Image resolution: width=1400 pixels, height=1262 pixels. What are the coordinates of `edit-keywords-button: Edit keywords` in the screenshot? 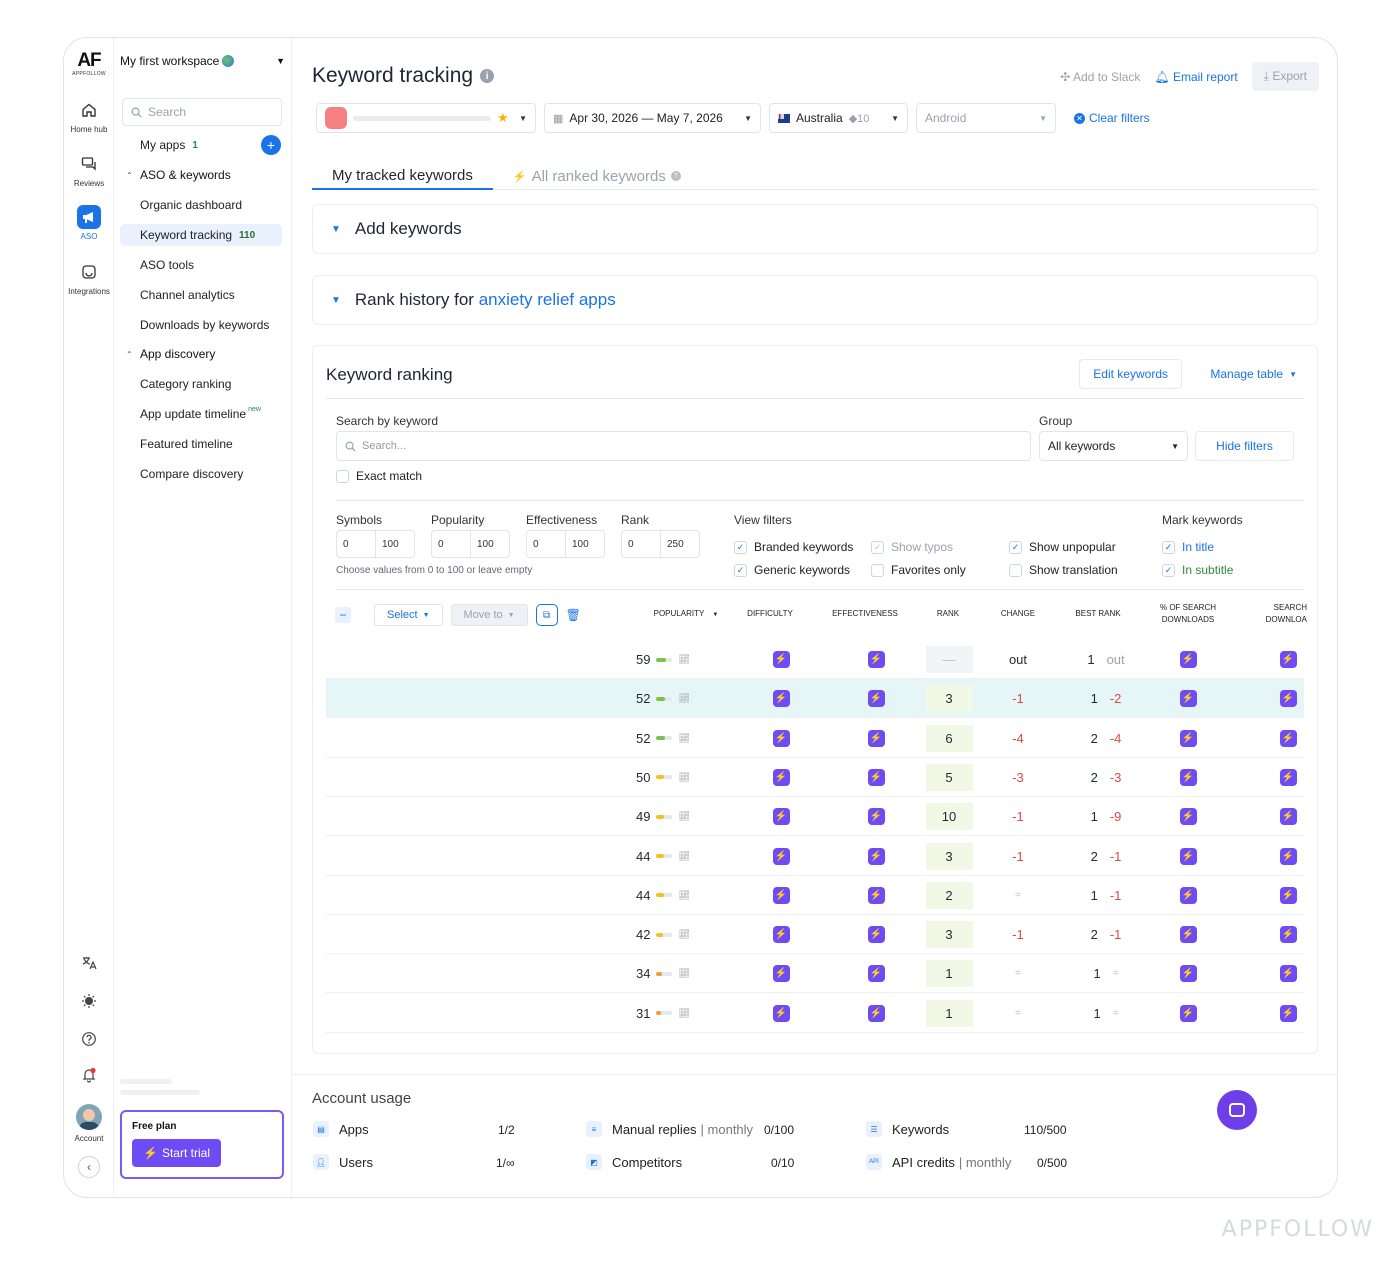 It's located at (1130, 374).